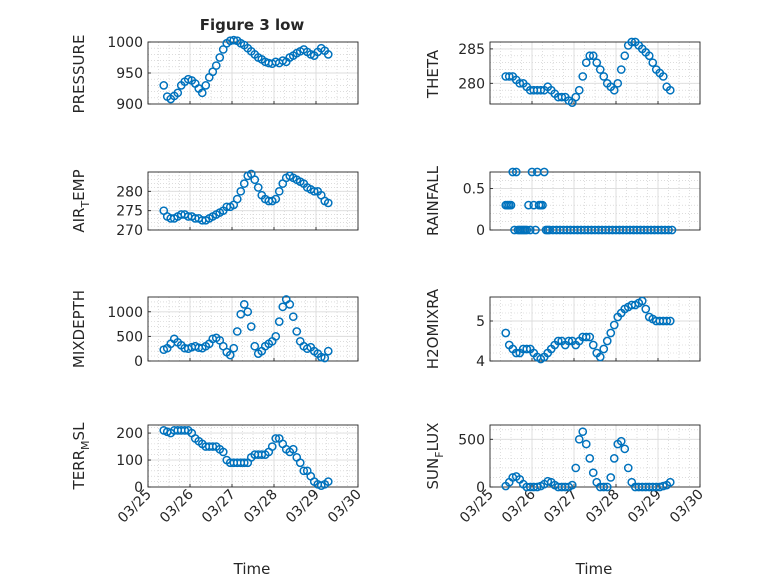  What do you see at coordinates (125, 43) in the screenshot?
I see `y-tick-label: 1000` at bounding box center [125, 43].